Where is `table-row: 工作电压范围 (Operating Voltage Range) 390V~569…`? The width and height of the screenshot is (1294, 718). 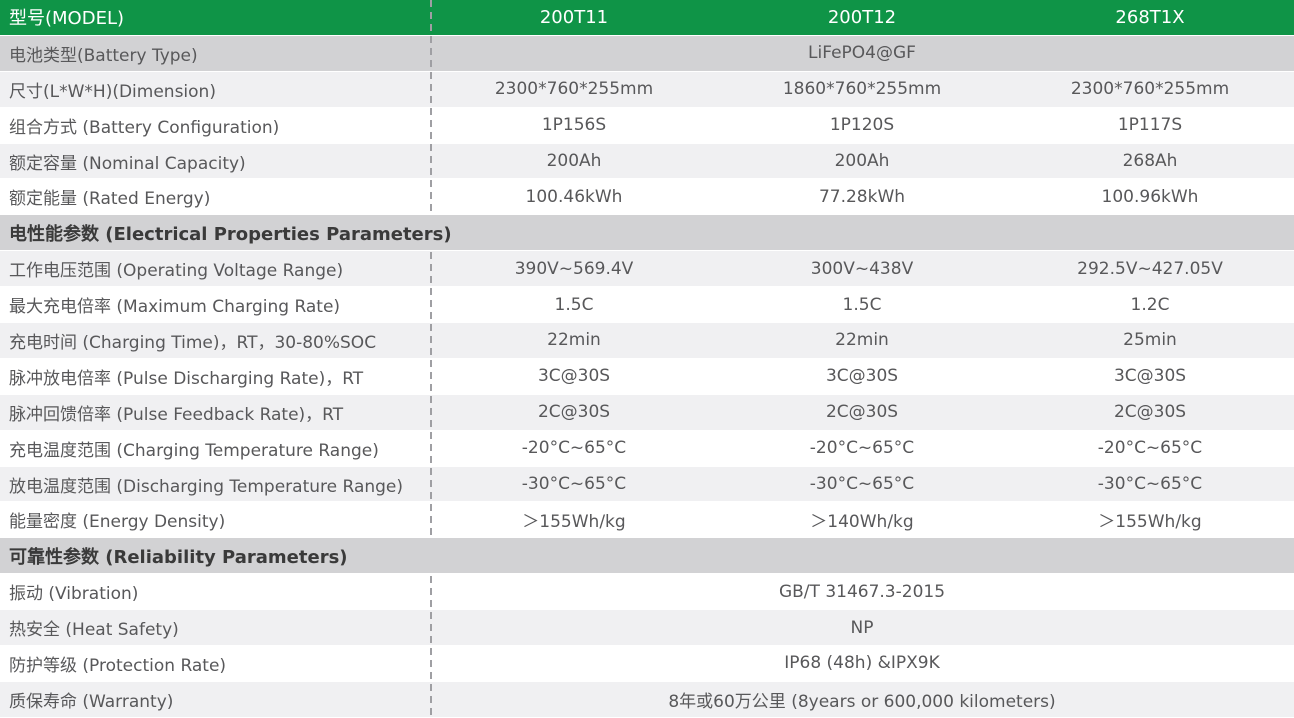 table-row: 工作电压范围 (Operating Voltage Range) 390V~569… is located at coordinates (647, 269).